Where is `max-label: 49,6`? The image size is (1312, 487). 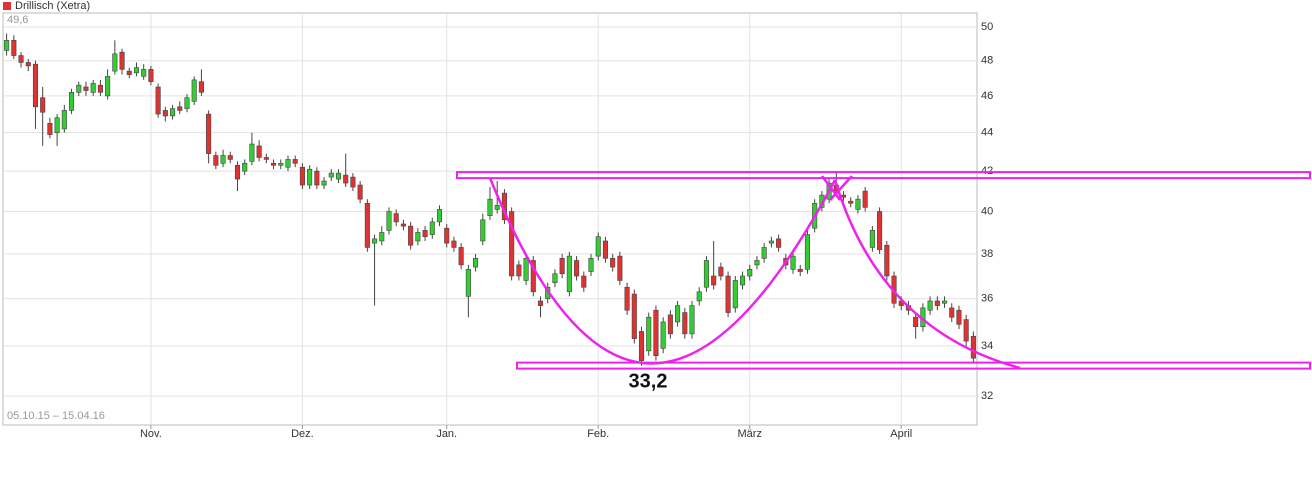
max-label: 49,6 is located at coordinates (17, 20).